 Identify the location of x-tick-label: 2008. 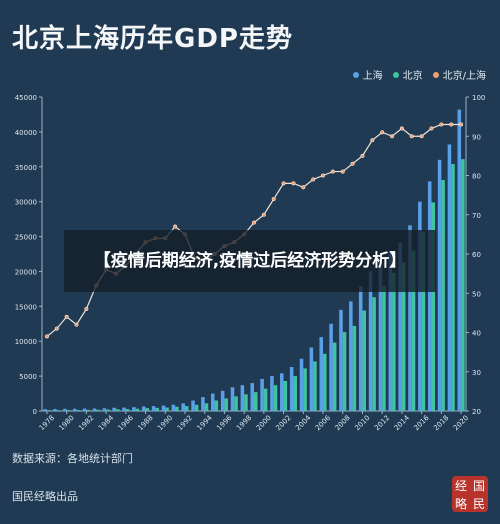
(343, 423).